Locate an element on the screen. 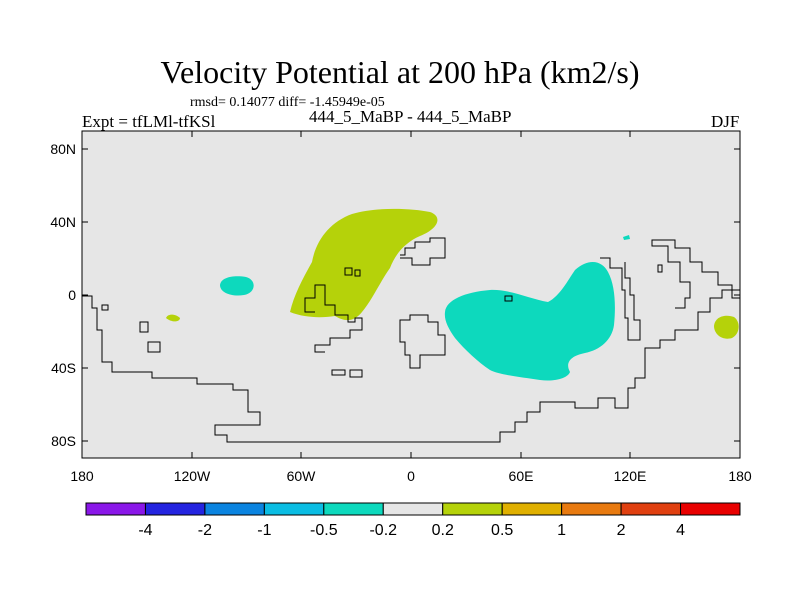  positive-anomaly-region-small is located at coordinates (173, 318).